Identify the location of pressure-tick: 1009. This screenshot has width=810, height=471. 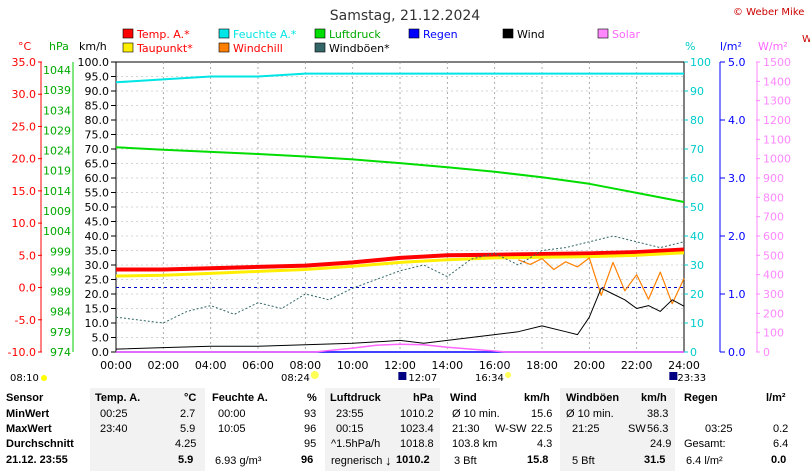
(57, 211).